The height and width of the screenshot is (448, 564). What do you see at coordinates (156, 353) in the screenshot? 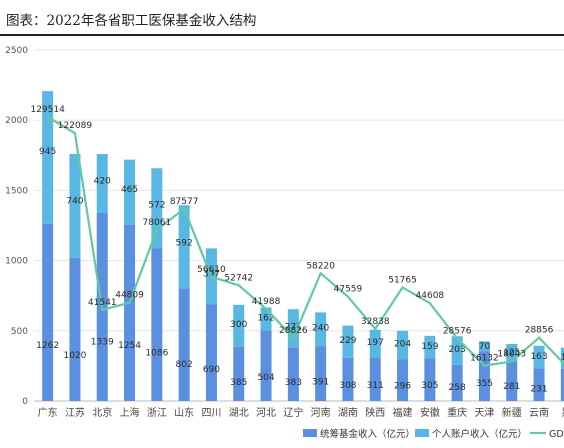
I see `data-label-pooled: 1086` at bounding box center [156, 353].